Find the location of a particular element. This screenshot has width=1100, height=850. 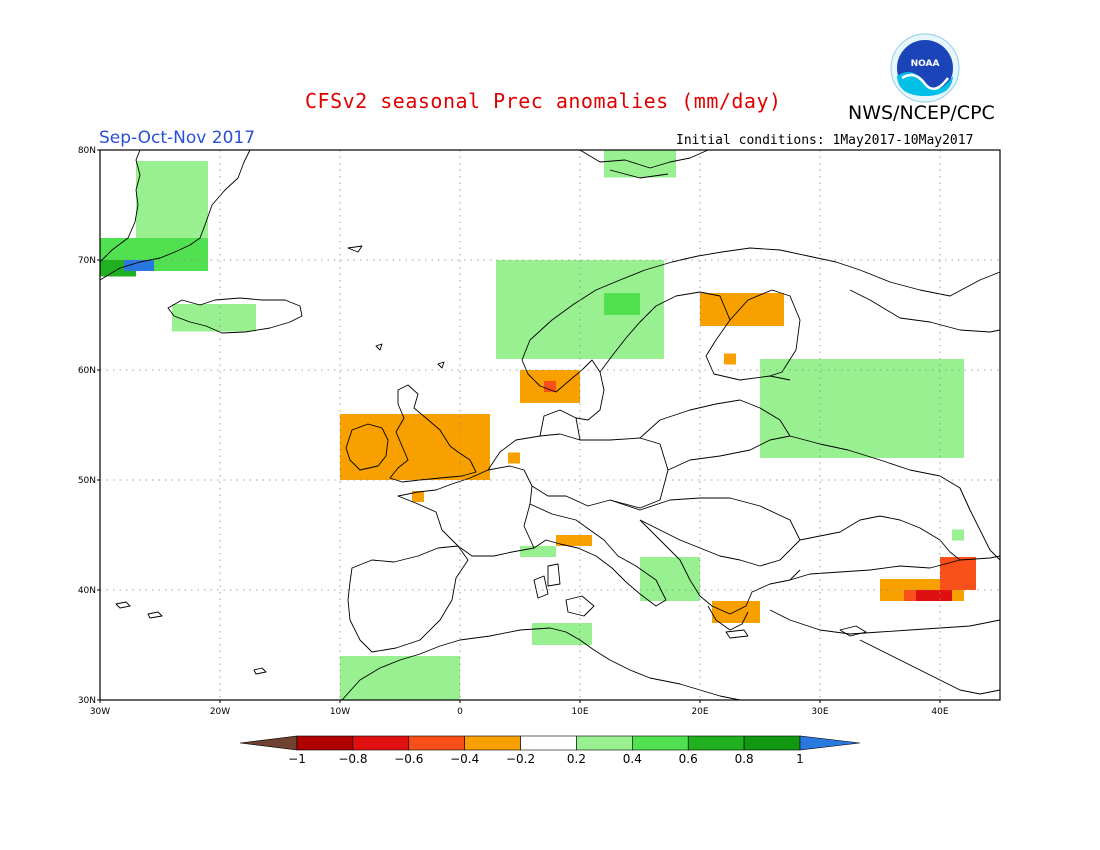

lon-tick-label: 30W is located at coordinates (100, 712).